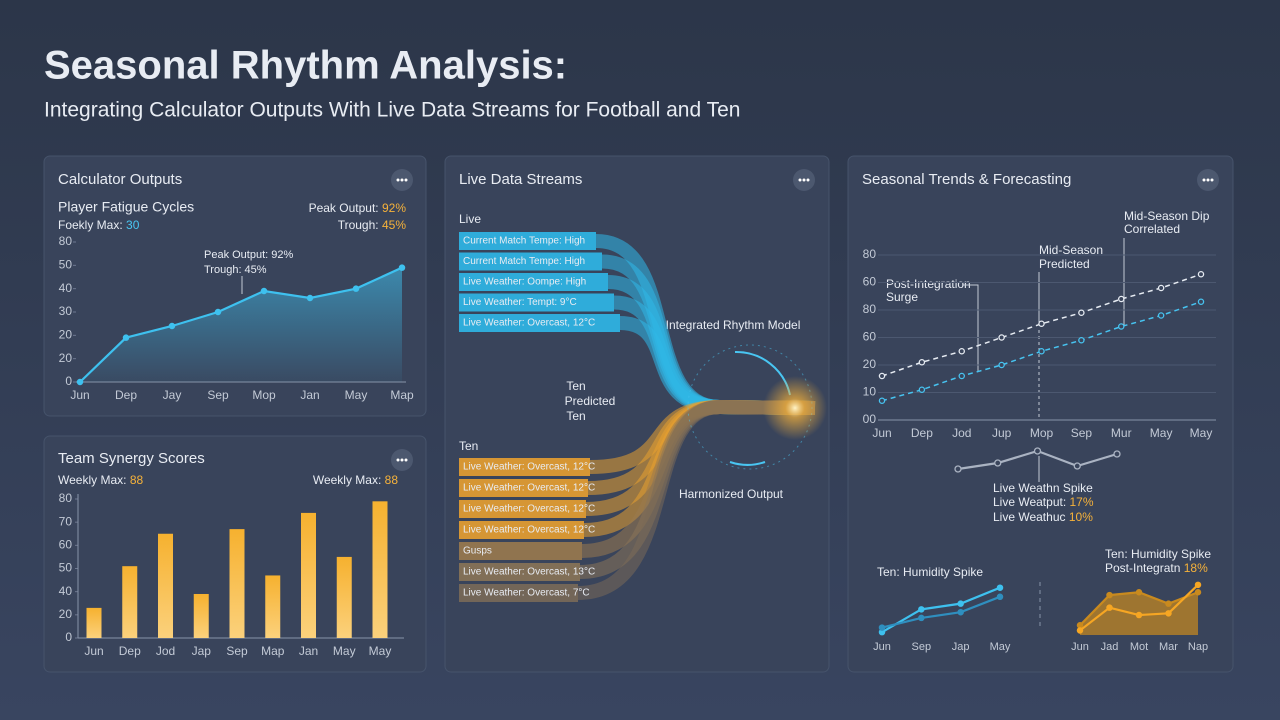 Image resolution: width=1280 pixels, height=720 pixels. What do you see at coordinates (1198, 647) in the screenshot?
I see `x-tick-label: Nap` at bounding box center [1198, 647].